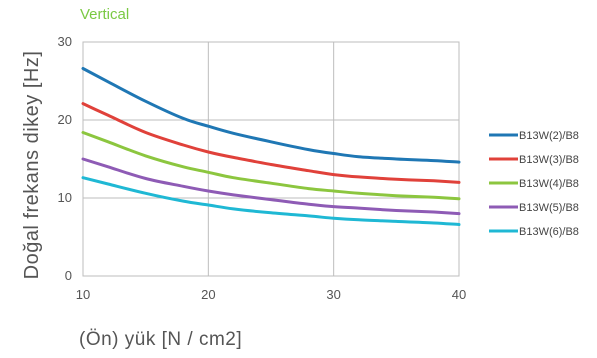 This screenshot has height=358, width=597. What do you see at coordinates (271, 294) in the screenshot?
I see `x-axis-ticks: 10 20 30 40` at bounding box center [271, 294].